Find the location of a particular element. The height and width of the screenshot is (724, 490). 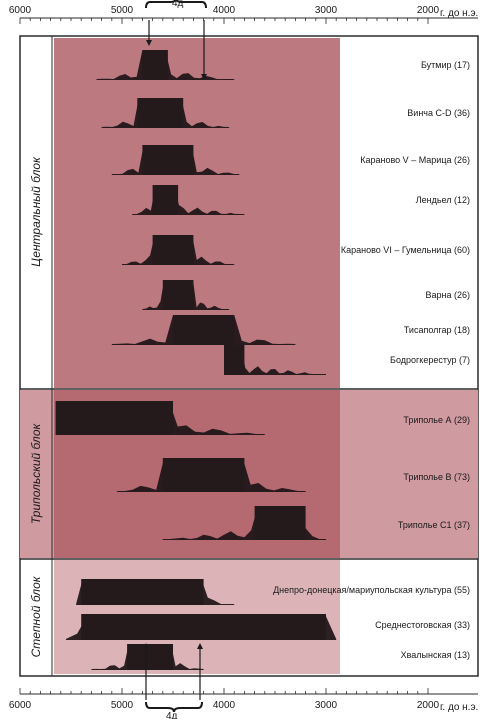

culture-row: Варна (26) is located at coordinates (306, 295).